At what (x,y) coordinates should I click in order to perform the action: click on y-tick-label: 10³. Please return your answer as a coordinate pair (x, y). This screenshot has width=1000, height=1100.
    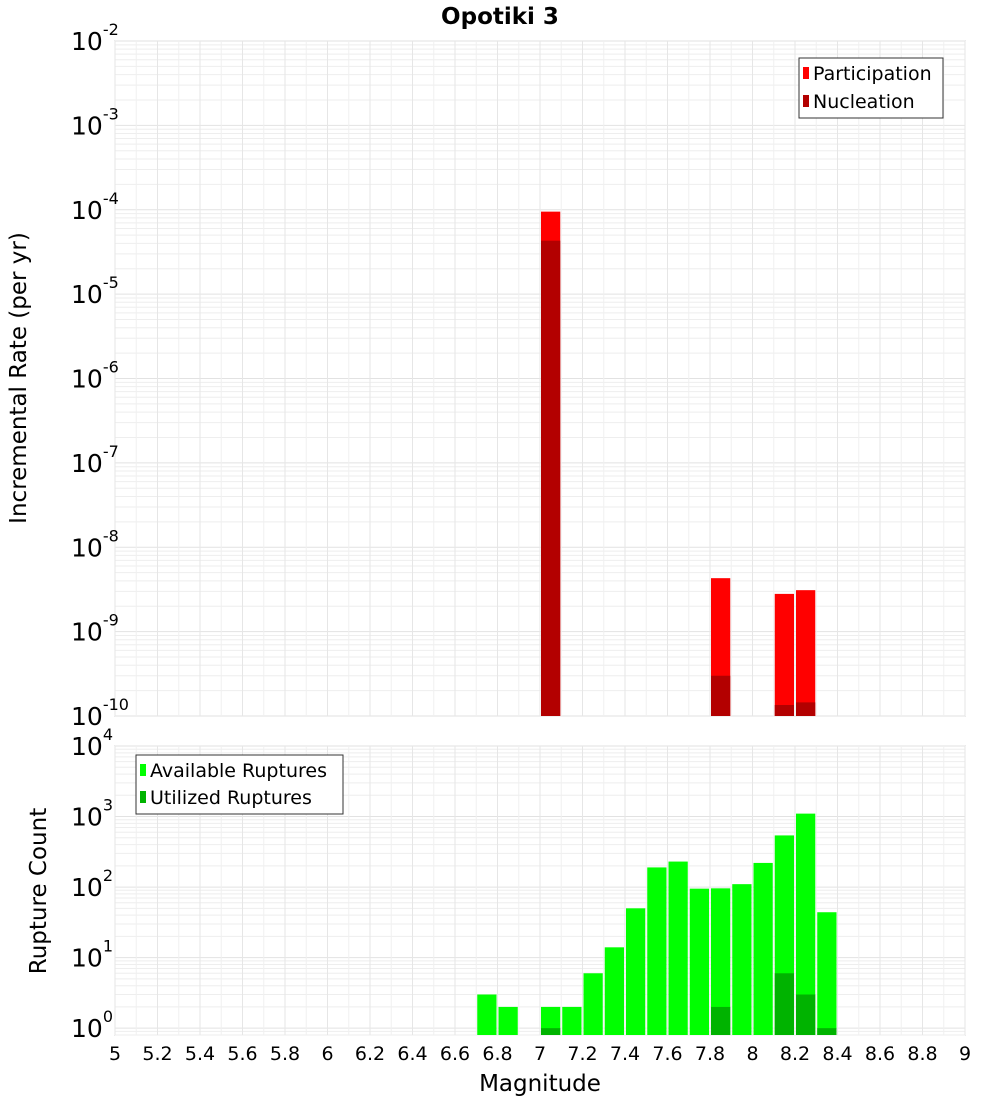
    Looking at the image, I should click on (92, 814).